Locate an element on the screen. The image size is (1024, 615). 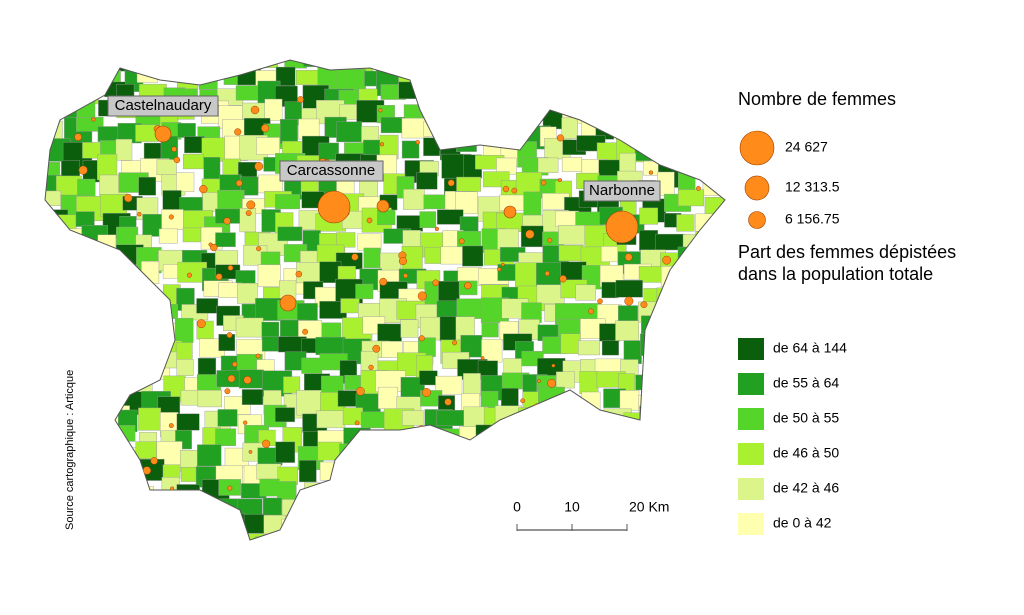
legend-title: Nombre de femmes is located at coordinates (817, 99).